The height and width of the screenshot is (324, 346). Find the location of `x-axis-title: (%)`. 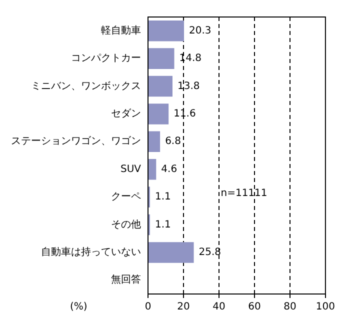

x-axis-title: (%) is located at coordinates (79, 307).